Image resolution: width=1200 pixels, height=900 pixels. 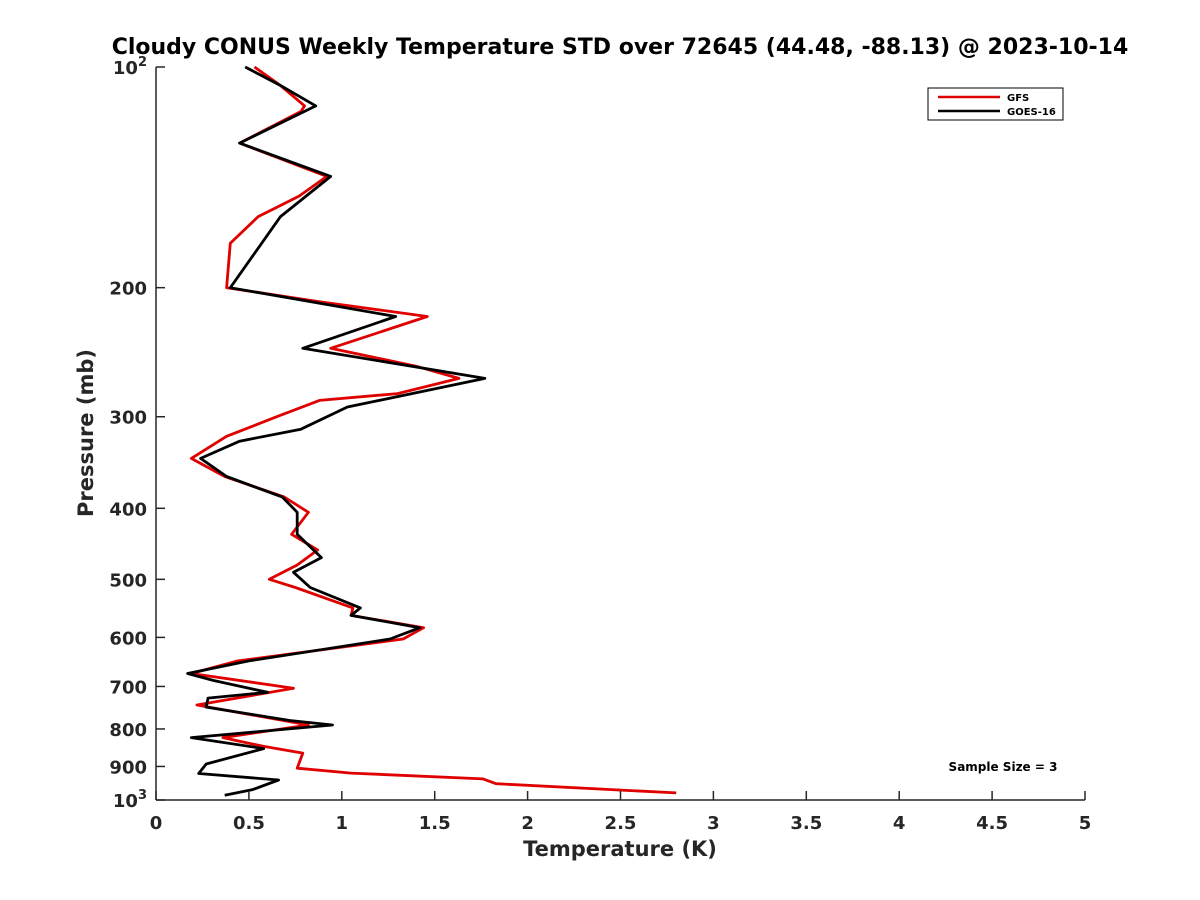 What do you see at coordinates (621, 823) in the screenshot?
I see `x-tick-label: 2.5` at bounding box center [621, 823].